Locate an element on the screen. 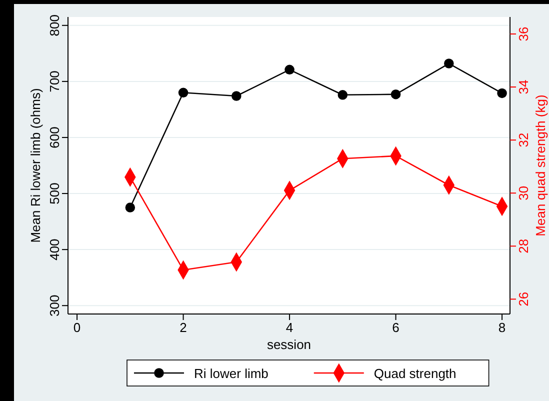 The image size is (549, 401). y2-tick-label: 36 is located at coordinates (523, 34).